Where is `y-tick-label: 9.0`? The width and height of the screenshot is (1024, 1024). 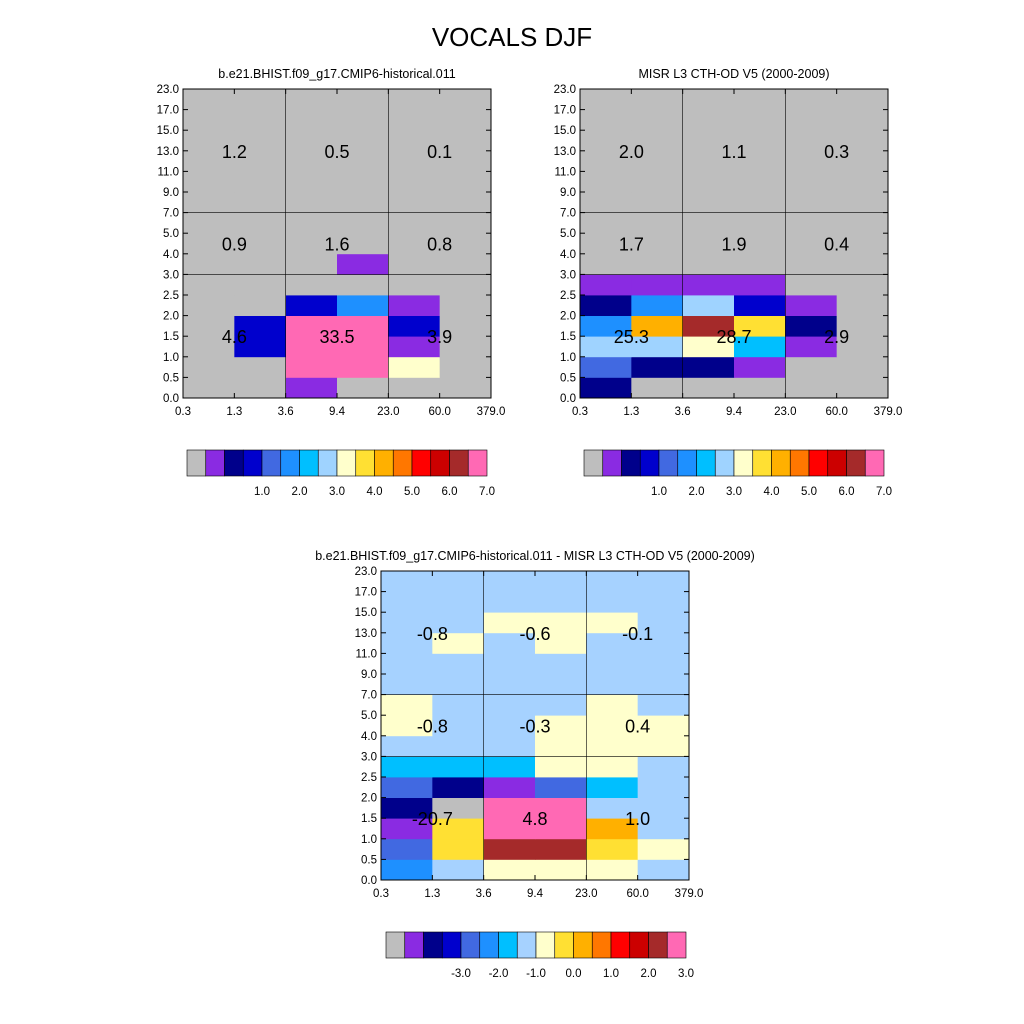 y-tick-label: 9.0 is located at coordinates (369, 675).